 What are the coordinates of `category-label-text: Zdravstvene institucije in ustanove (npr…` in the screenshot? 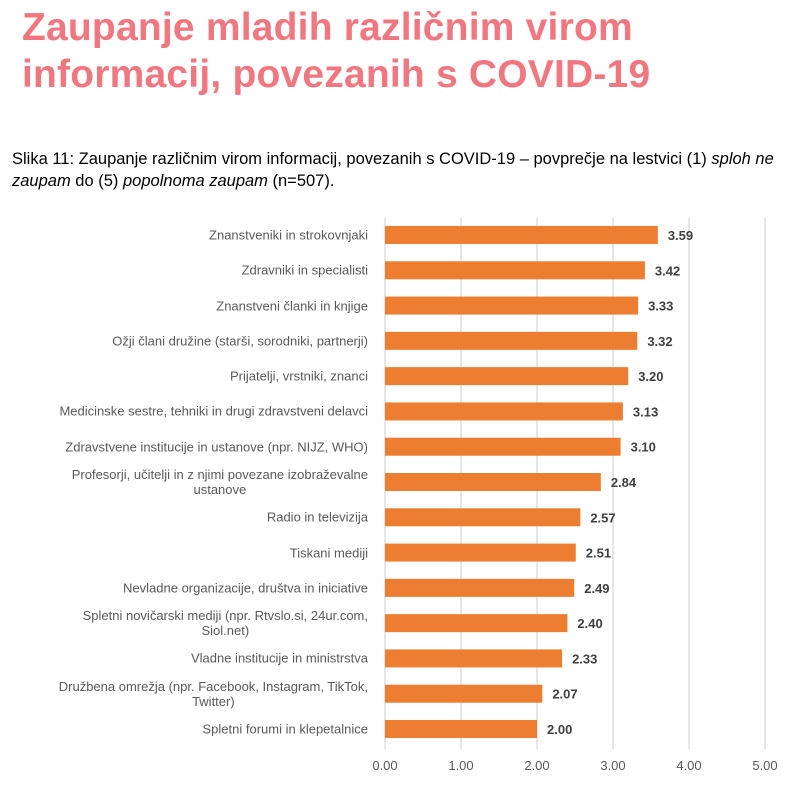 It's located at (216, 447).